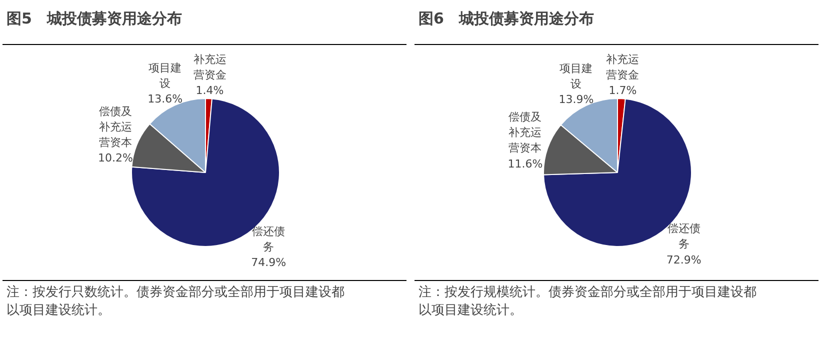  What do you see at coordinates (587, 292) in the screenshot?
I see `text: 注：按发行规模统计。债券资金部分或全部用于项目建设都` at bounding box center [587, 292].